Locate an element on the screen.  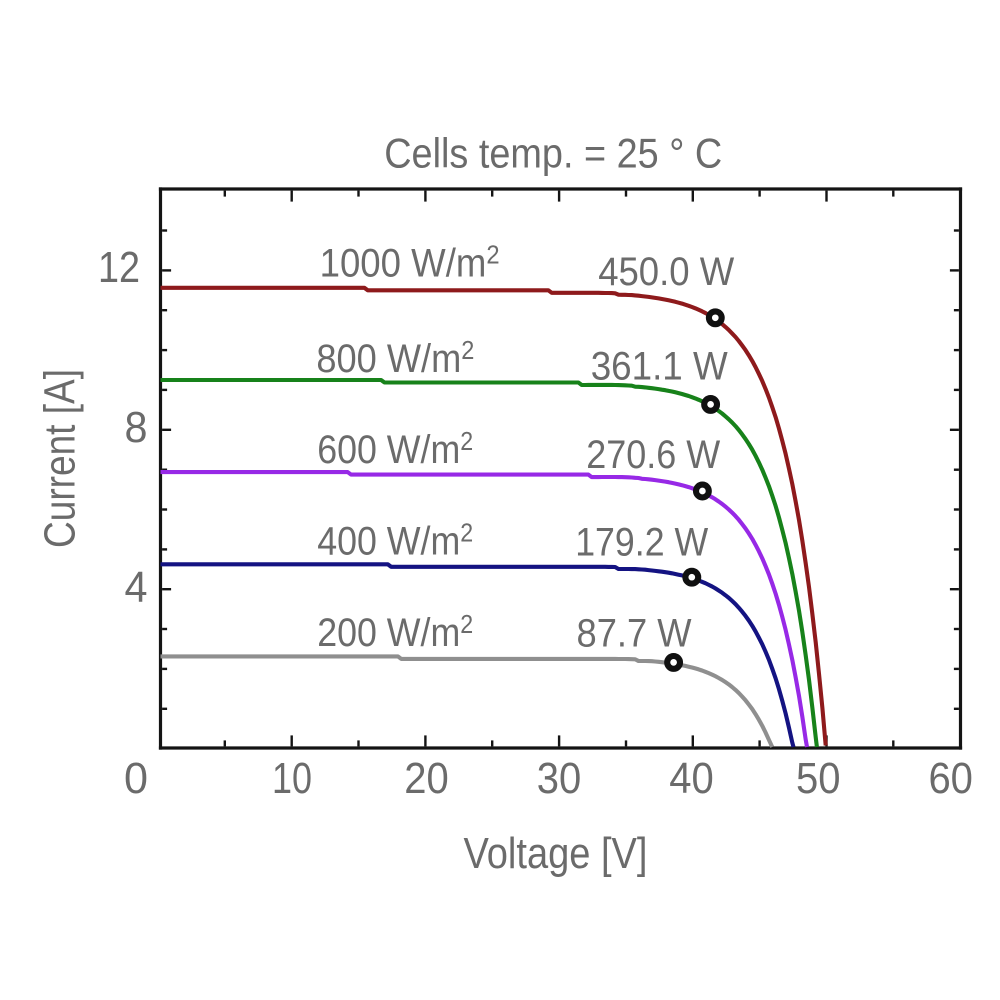
svg-text: 8 is located at coordinates (136, 428).